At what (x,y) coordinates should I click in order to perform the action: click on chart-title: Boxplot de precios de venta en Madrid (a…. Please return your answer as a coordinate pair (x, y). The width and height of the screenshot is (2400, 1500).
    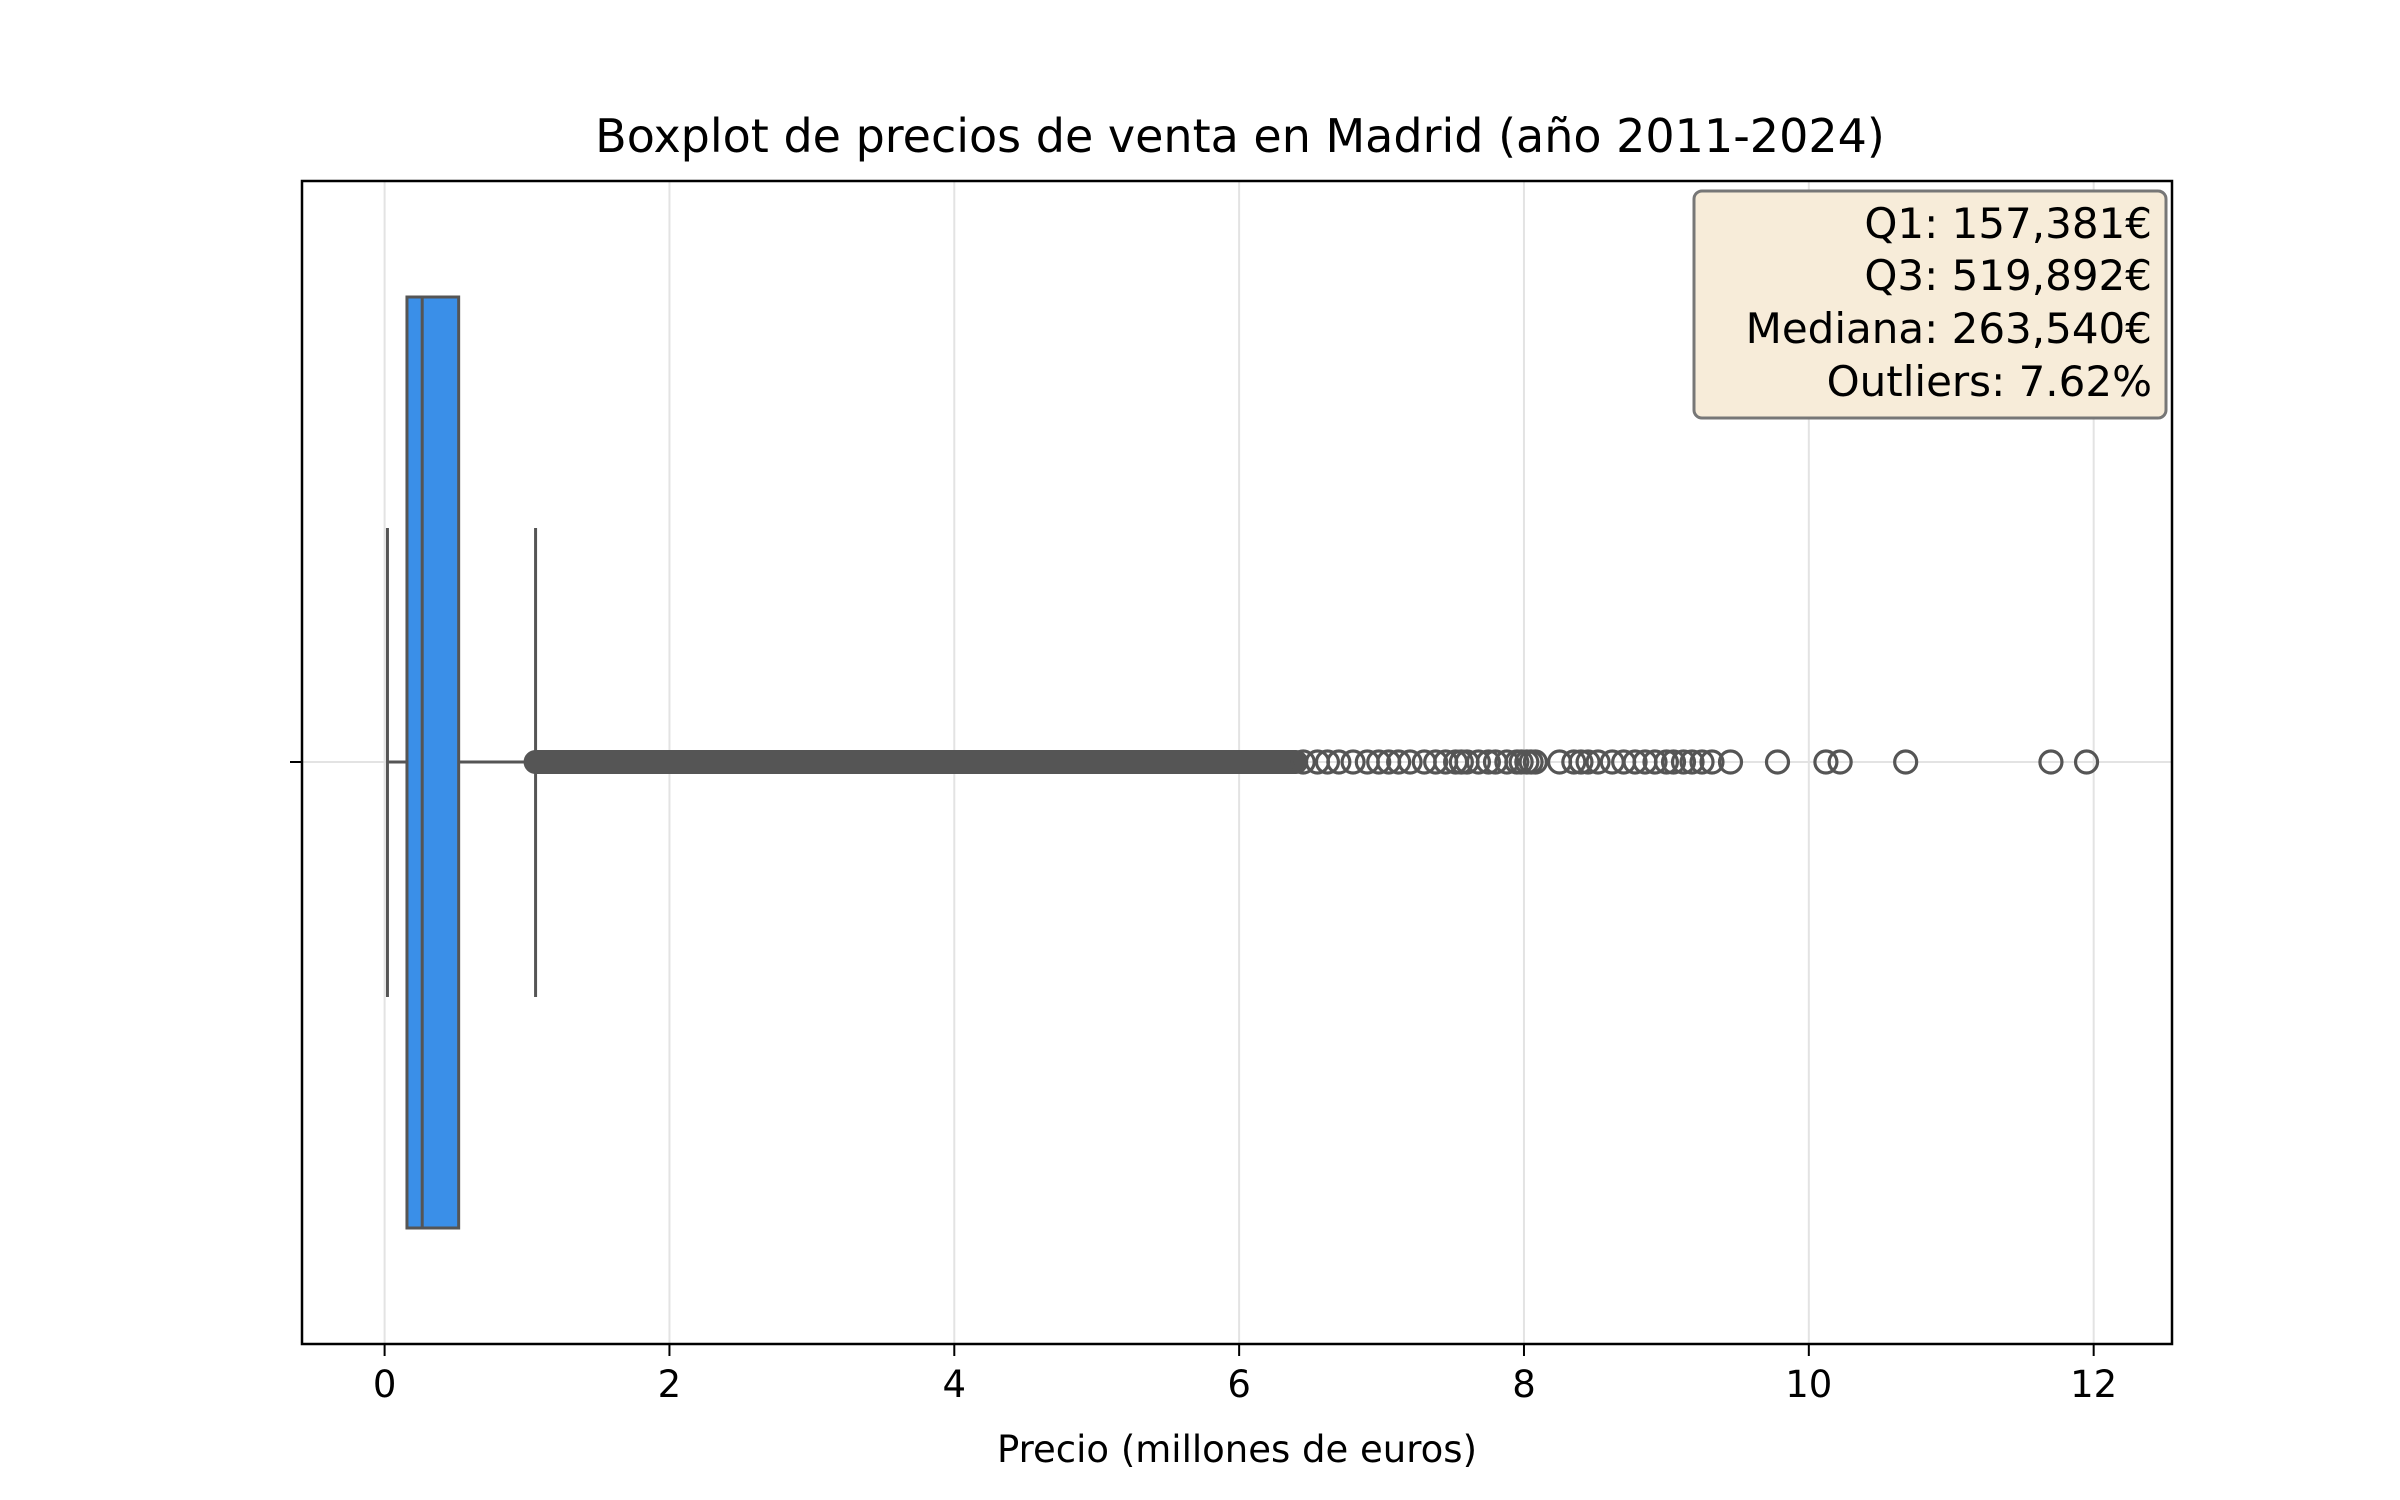
    Looking at the image, I should click on (1240, 136).